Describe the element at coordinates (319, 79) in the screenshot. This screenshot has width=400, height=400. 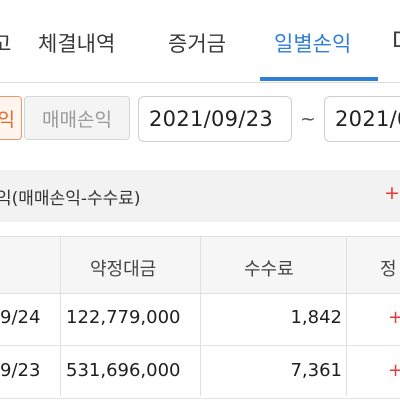
I see `active-tab-indicator` at that location.